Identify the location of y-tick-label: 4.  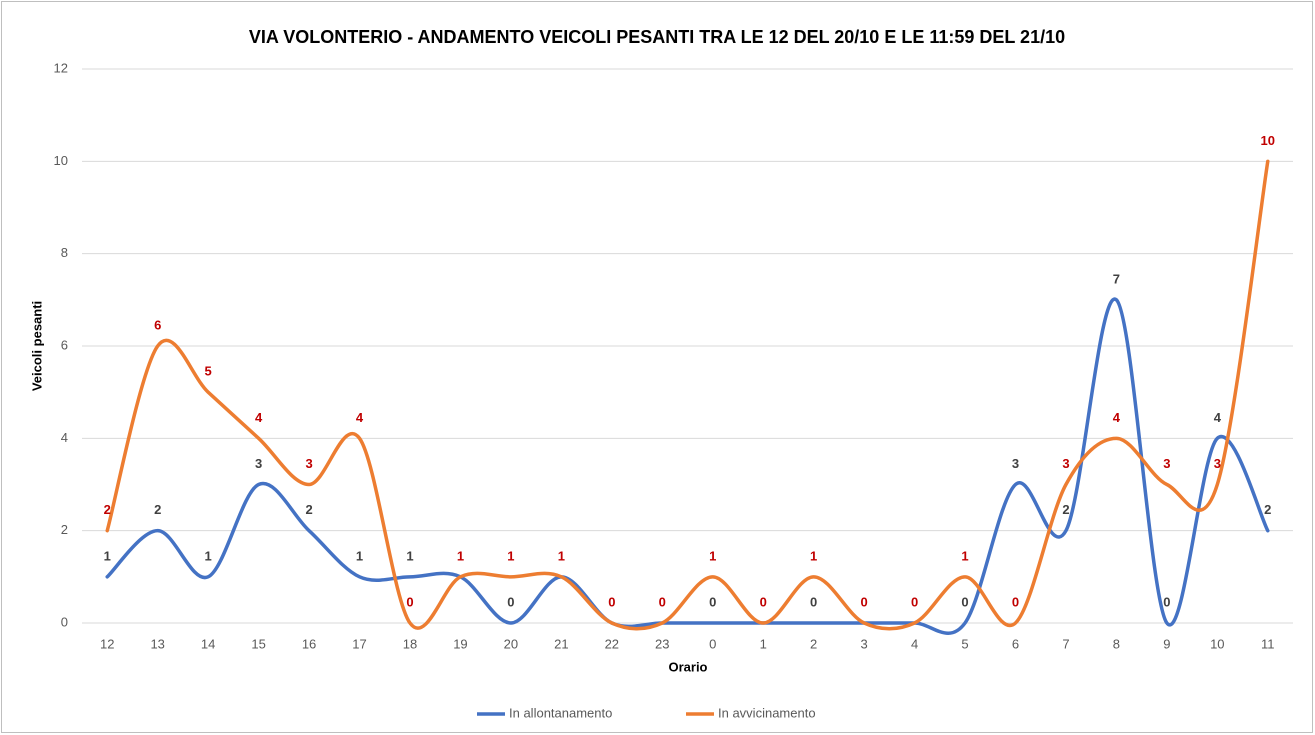
(64, 437).